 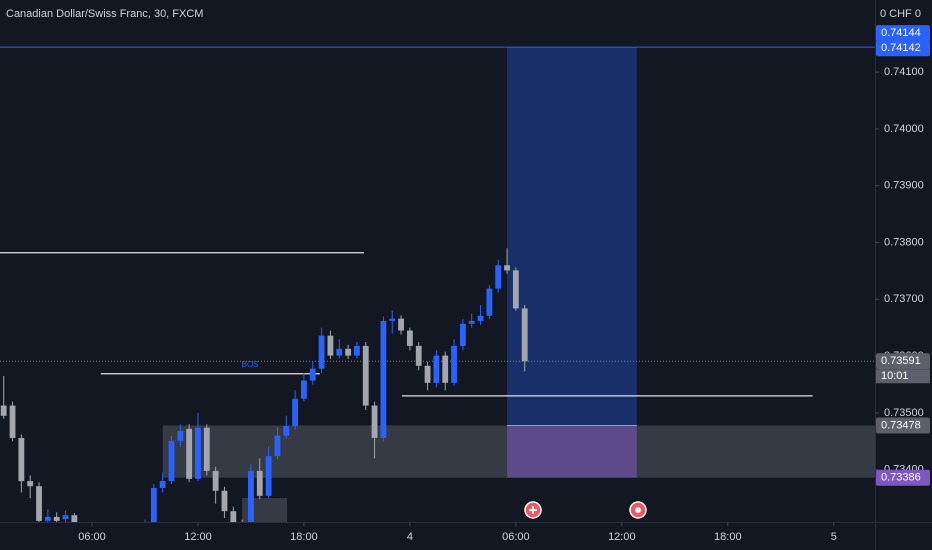 I want to click on price-label: 0.74144, so click(x=901, y=33).